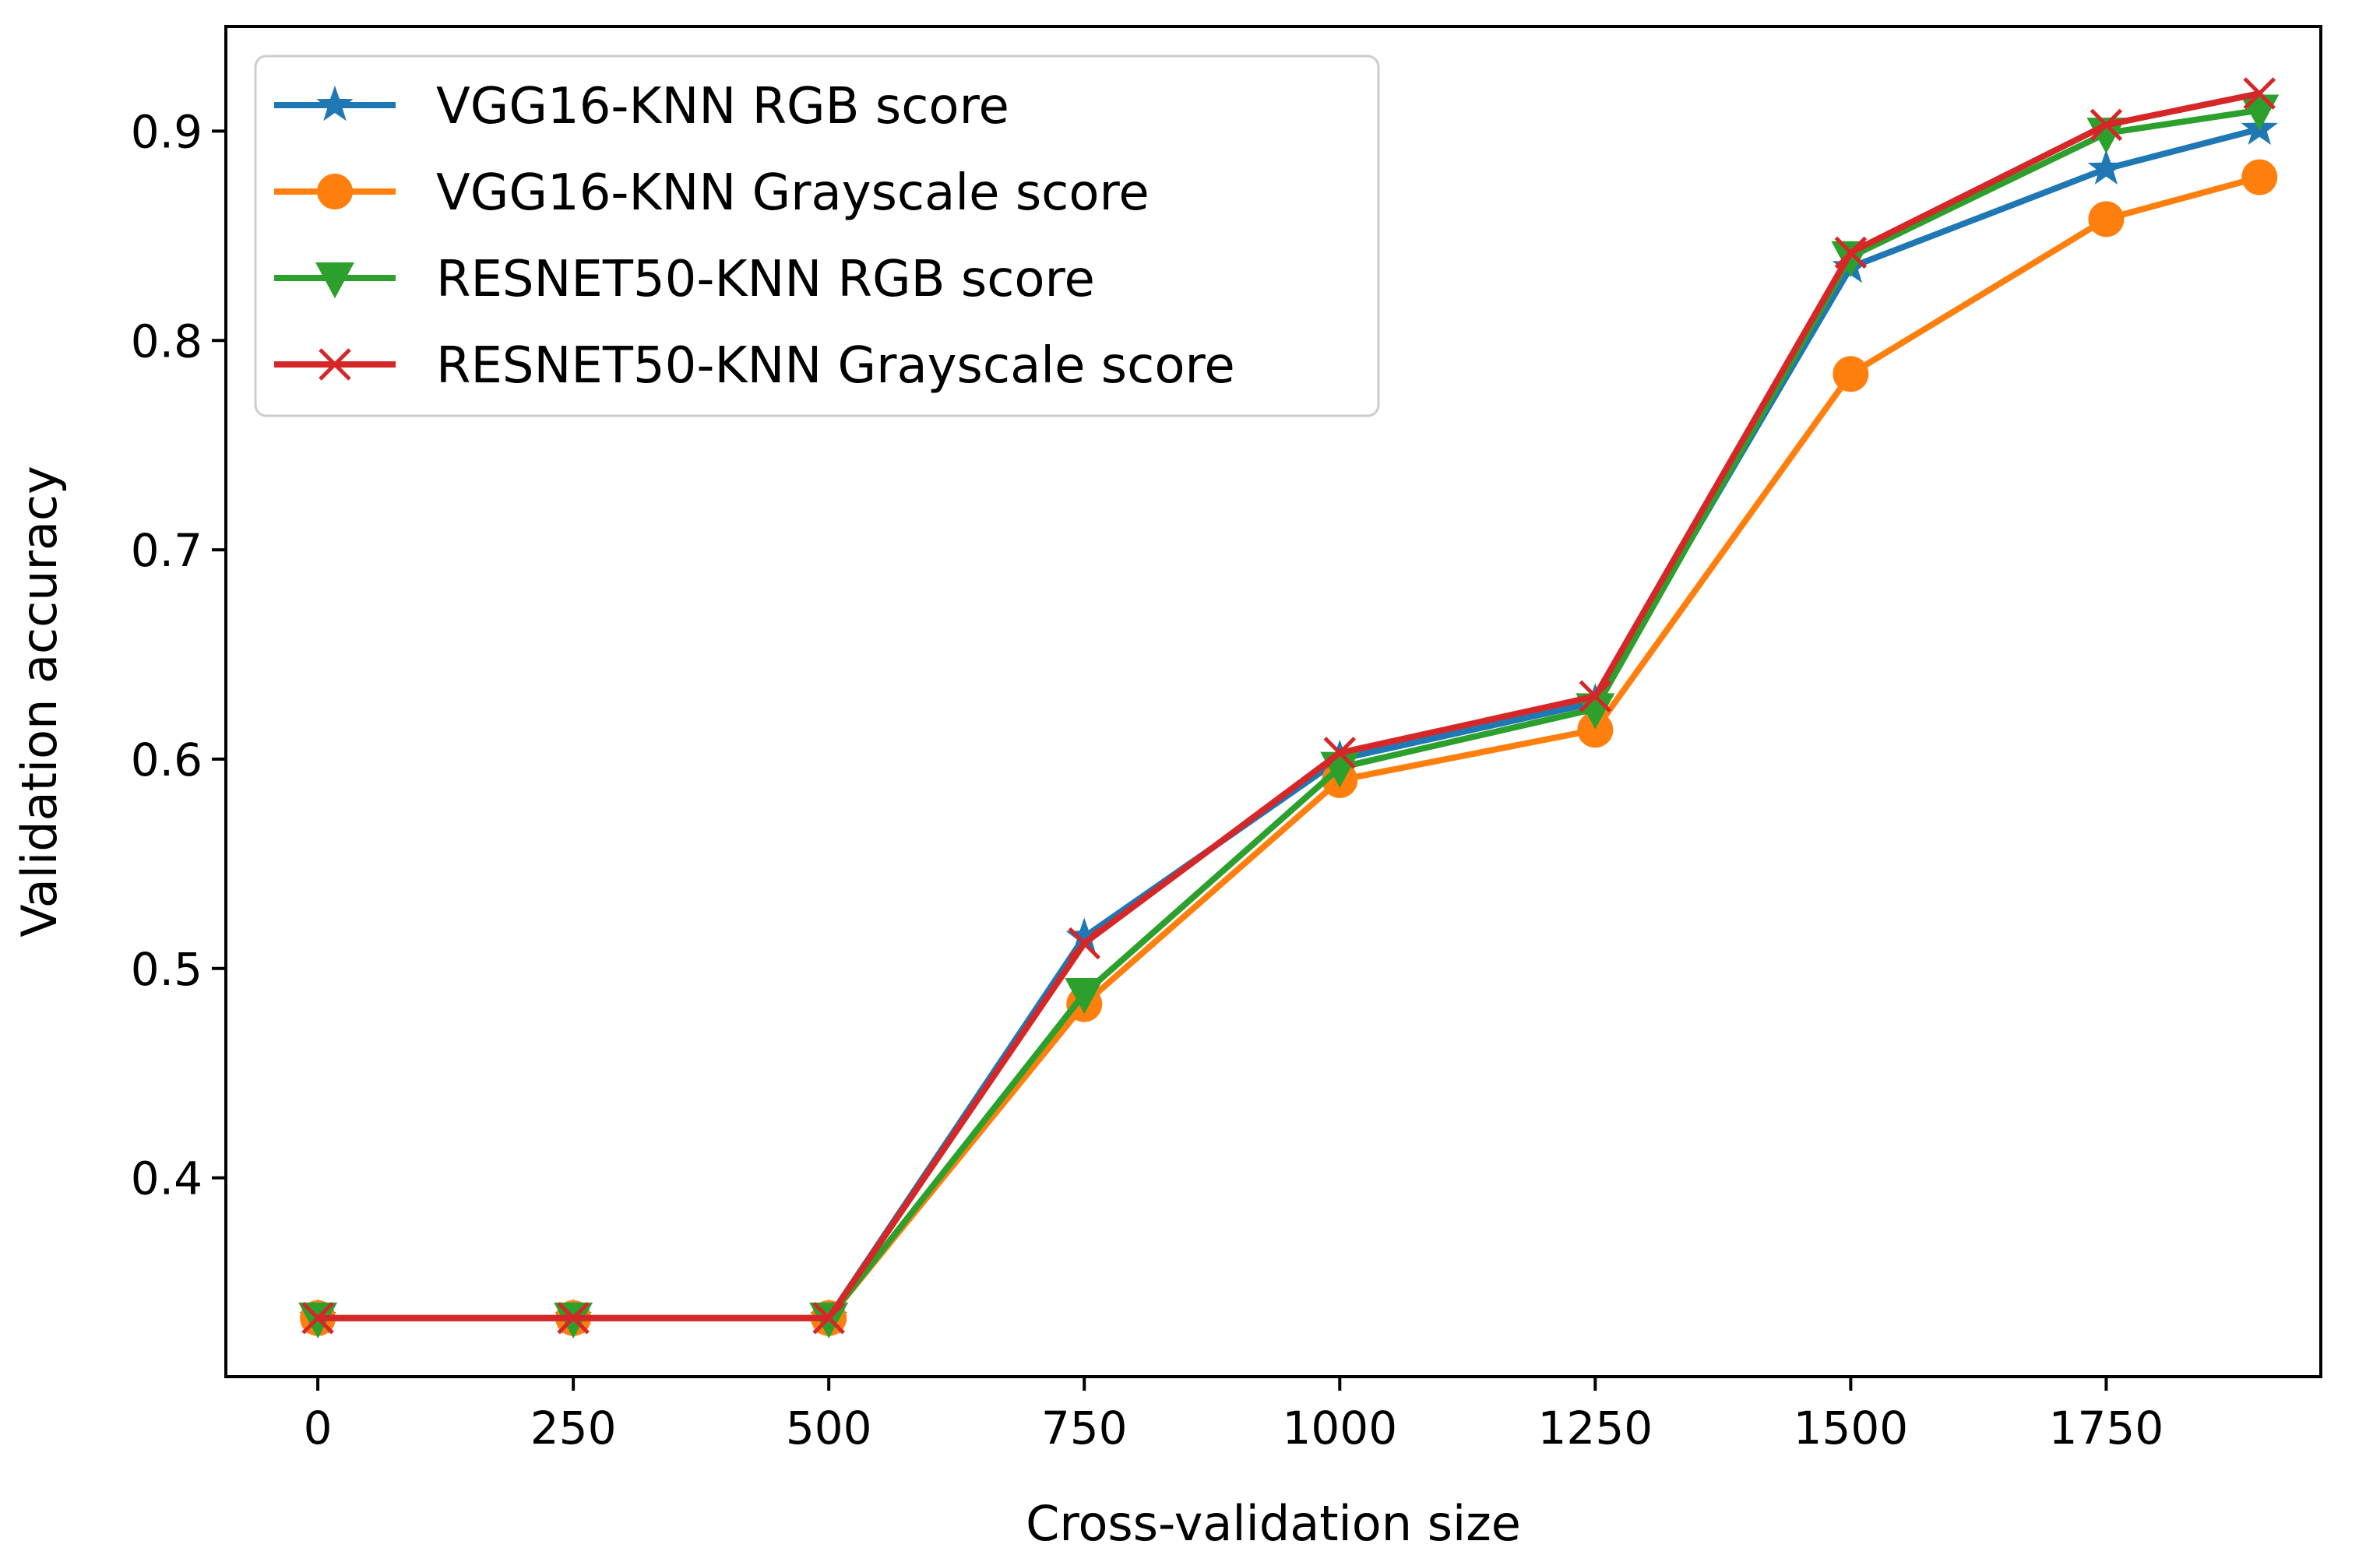 The height and width of the screenshot is (1562, 2380). I want to click on y-axis: 0.4 0.5 0.6 0.7 0.8 0.9, so click(178, 655).